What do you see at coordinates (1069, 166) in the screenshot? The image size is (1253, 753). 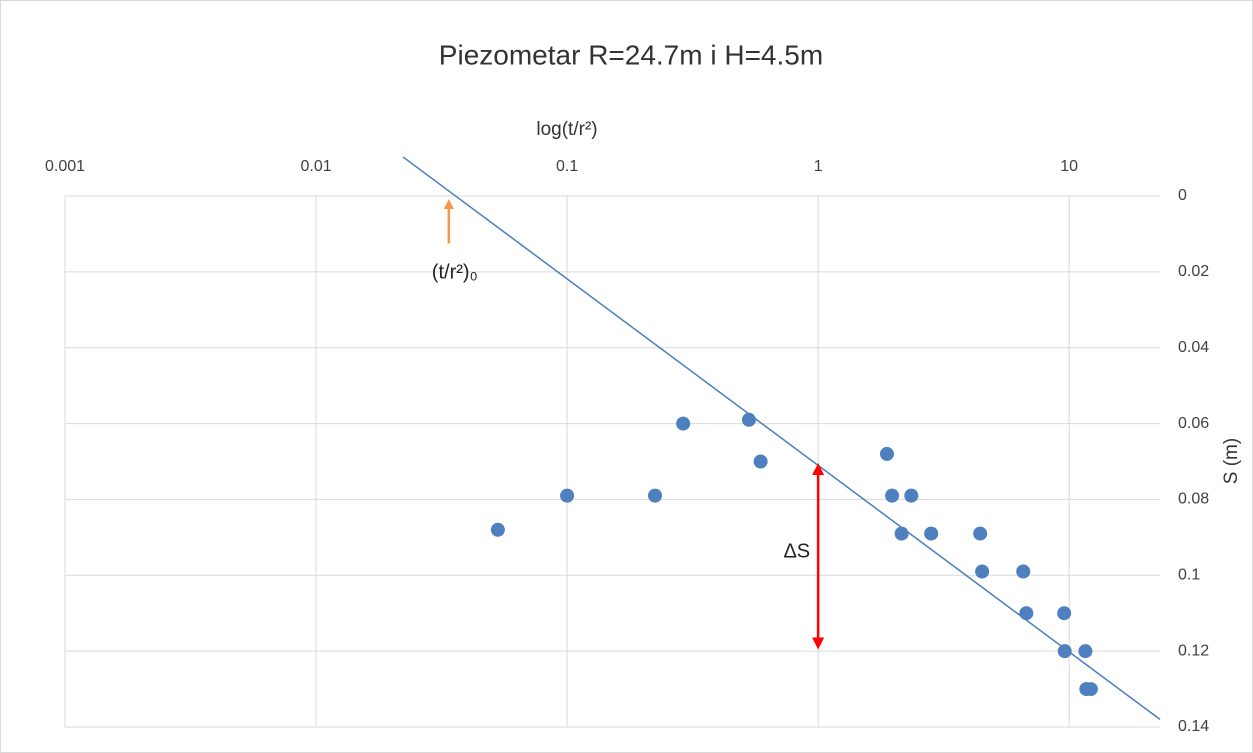 I see `x-tick-label: 10` at bounding box center [1069, 166].